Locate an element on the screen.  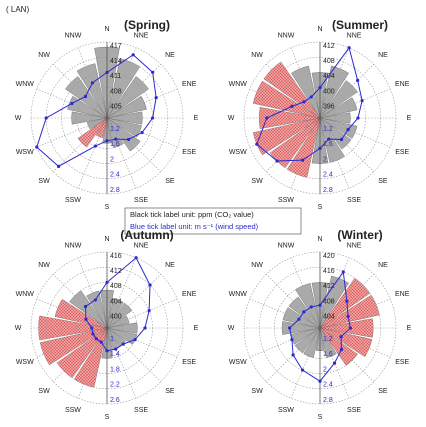
y-tick-label: 411 is located at coordinates (115, 76).